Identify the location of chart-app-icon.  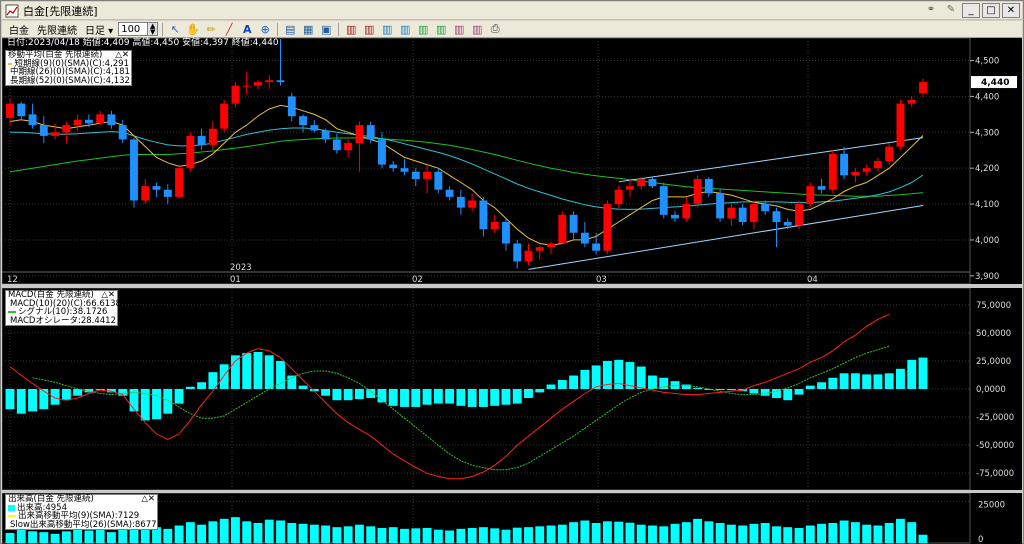
(12, 10).